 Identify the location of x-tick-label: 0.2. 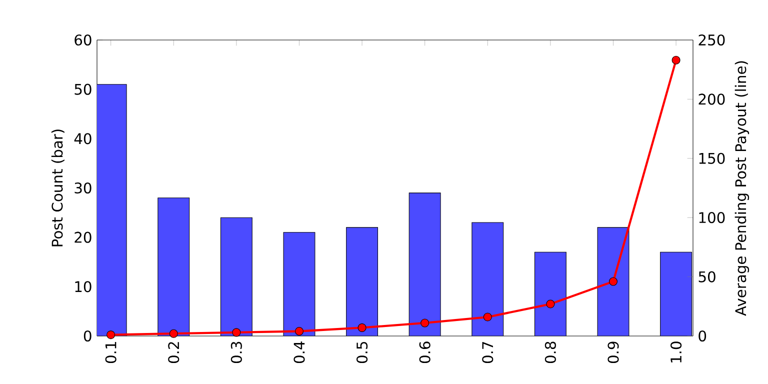
(174, 353).